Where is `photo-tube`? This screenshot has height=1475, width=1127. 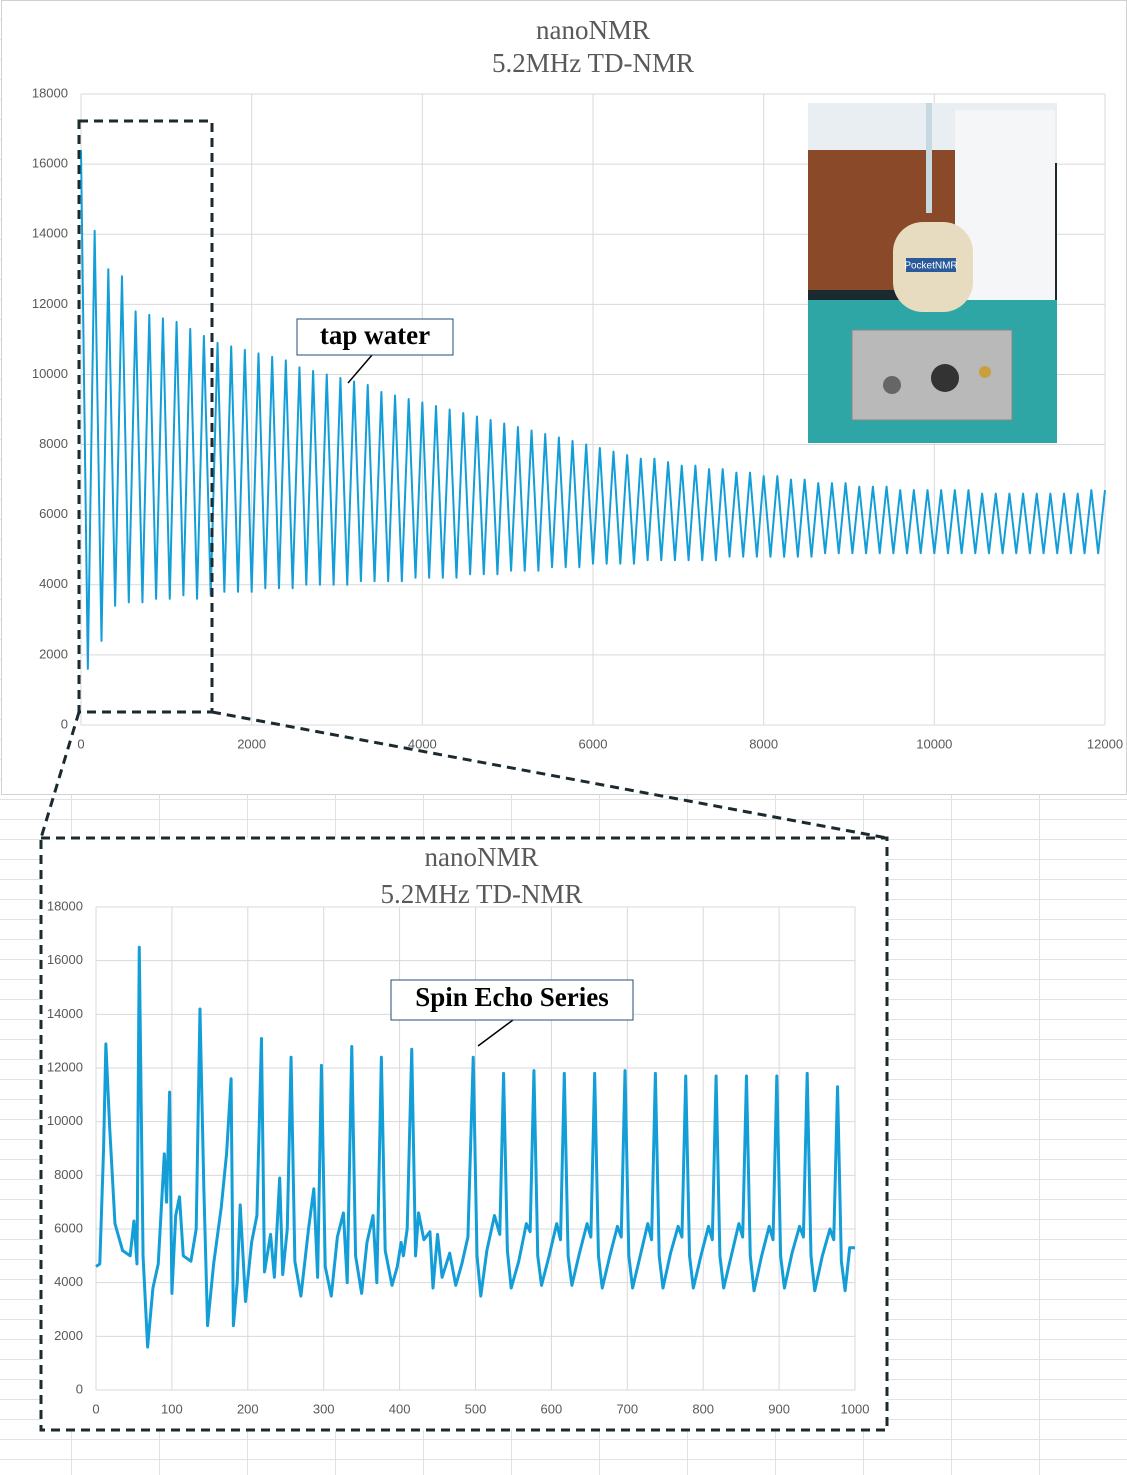 photo-tube is located at coordinates (929, 158).